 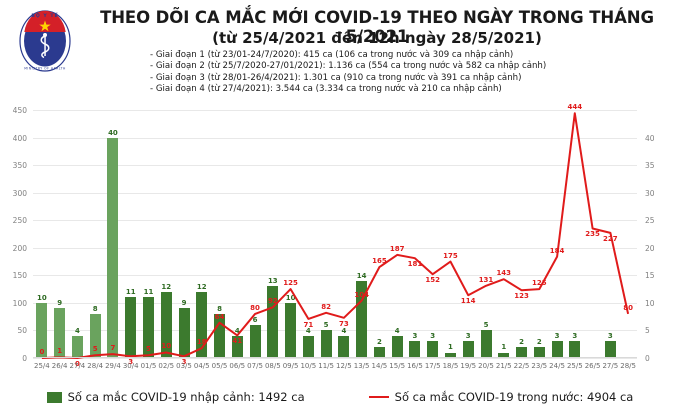 I want to click on line-value-label: 114, so click(x=468, y=301).